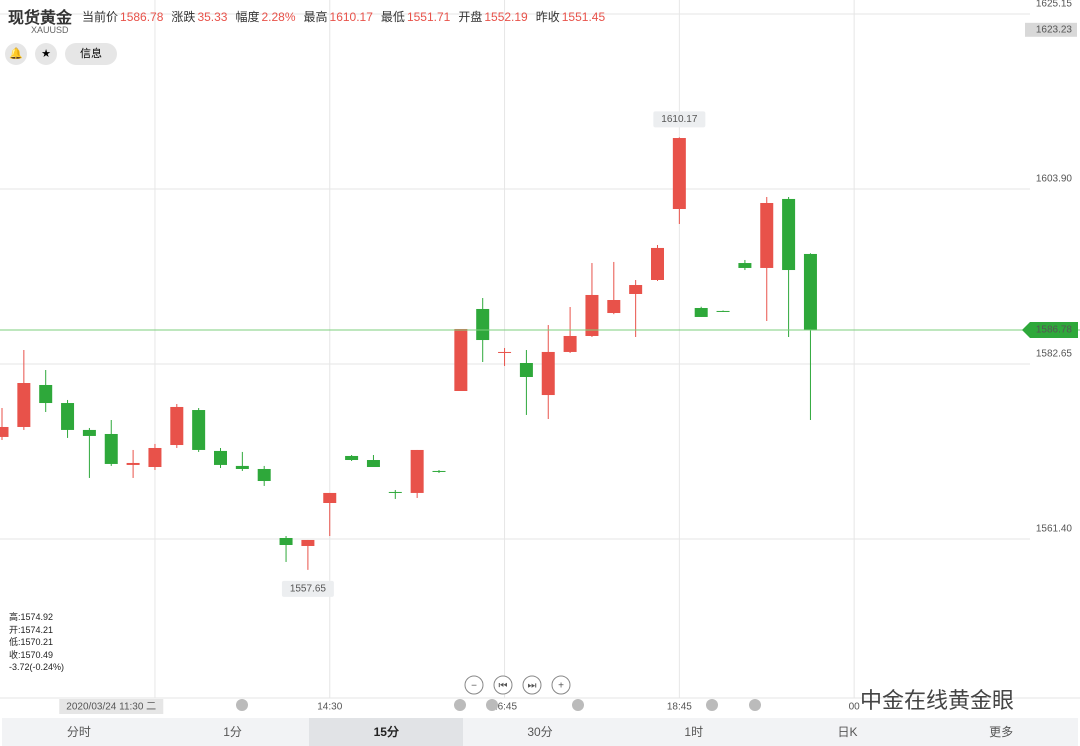 Image resolution: width=1080 pixels, height=746 pixels. I want to click on stat-value: 2.28%, so click(278, 16).